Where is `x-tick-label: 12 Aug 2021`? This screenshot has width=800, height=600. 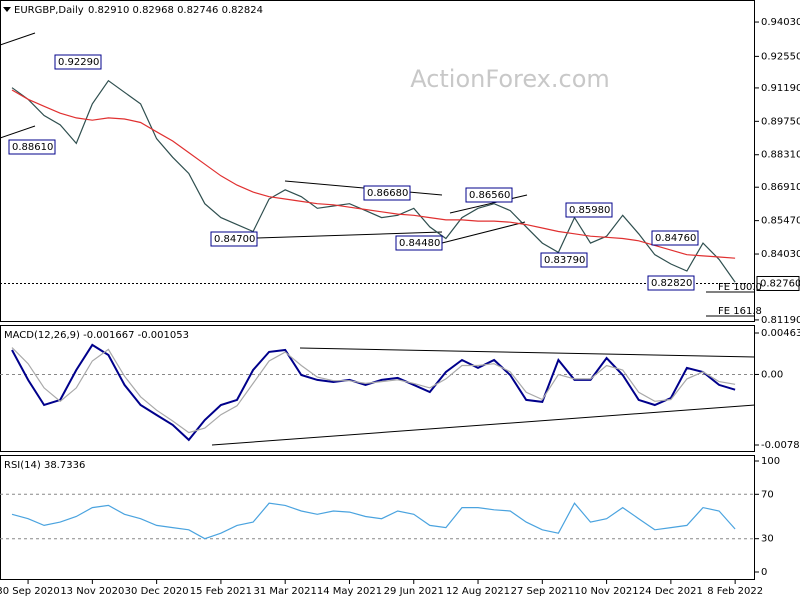 x-tick-label: 12 Aug 2021 is located at coordinates (478, 591).